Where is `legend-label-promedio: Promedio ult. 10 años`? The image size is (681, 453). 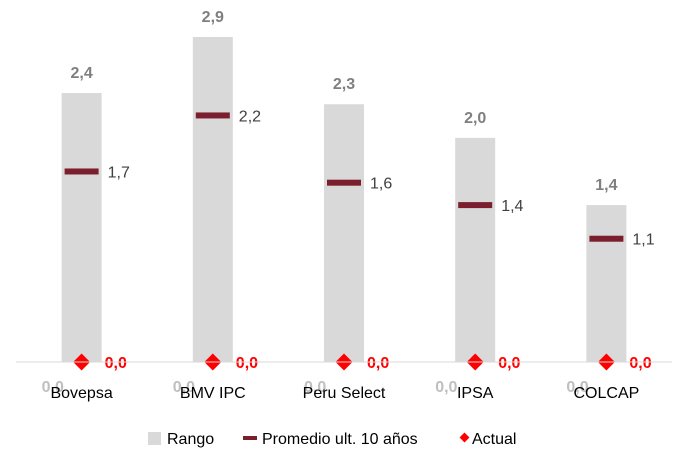
legend-label-promedio: Promedio ult. 10 años is located at coordinates (340, 439).